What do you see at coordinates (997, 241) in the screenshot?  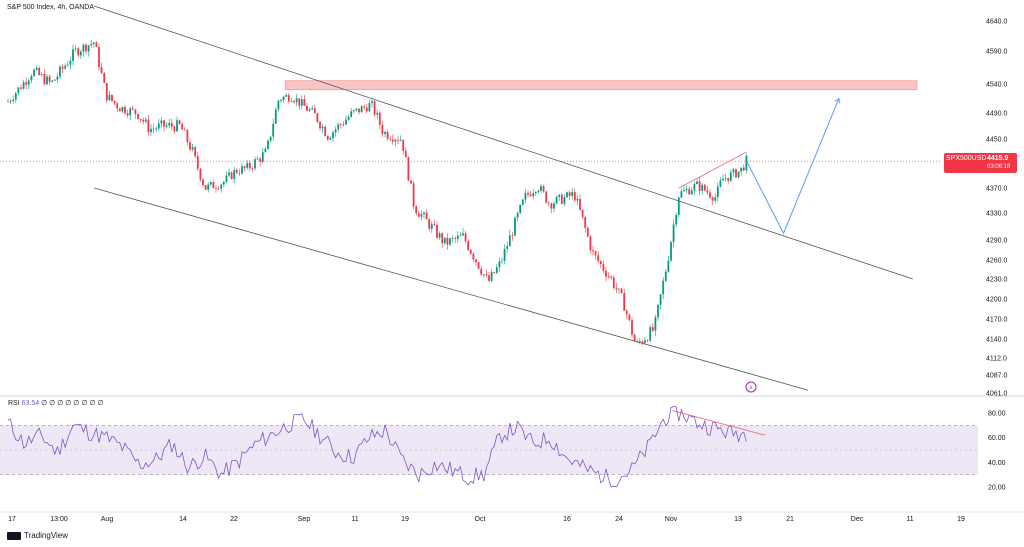 I see `price-tick-label: 4290.0` at bounding box center [997, 241].